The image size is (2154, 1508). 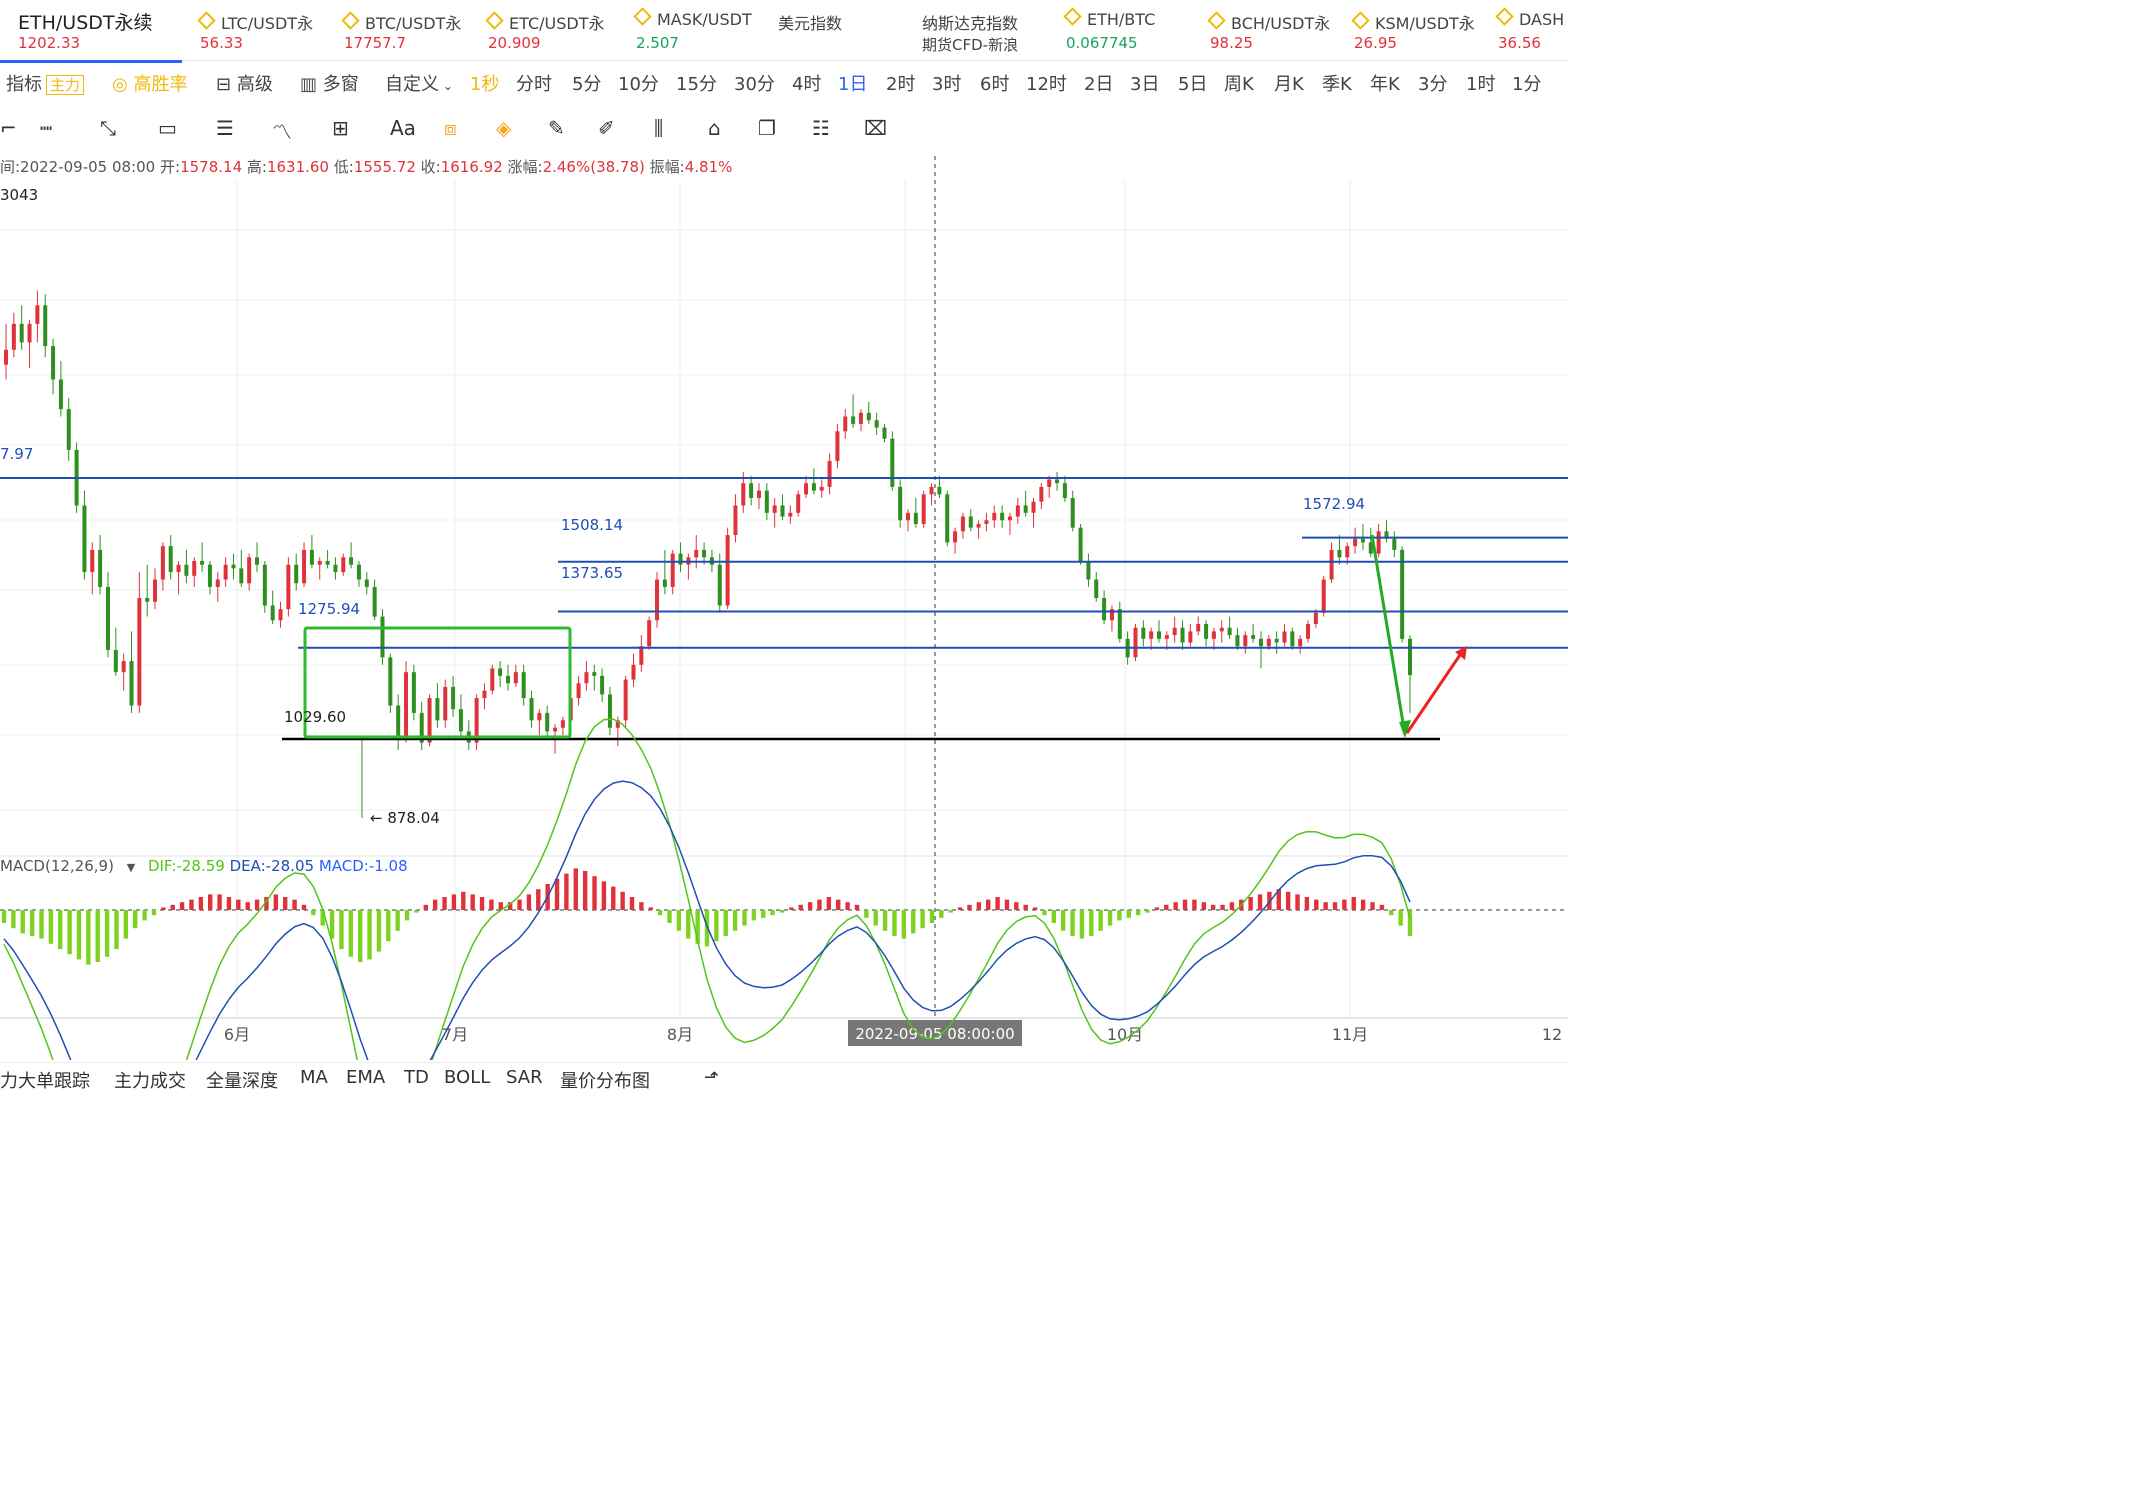 What do you see at coordinates (702, 30) in the screenshot?
I see `ticker-4: MASK/USDT 2.507` at bounding box center [702, 30].